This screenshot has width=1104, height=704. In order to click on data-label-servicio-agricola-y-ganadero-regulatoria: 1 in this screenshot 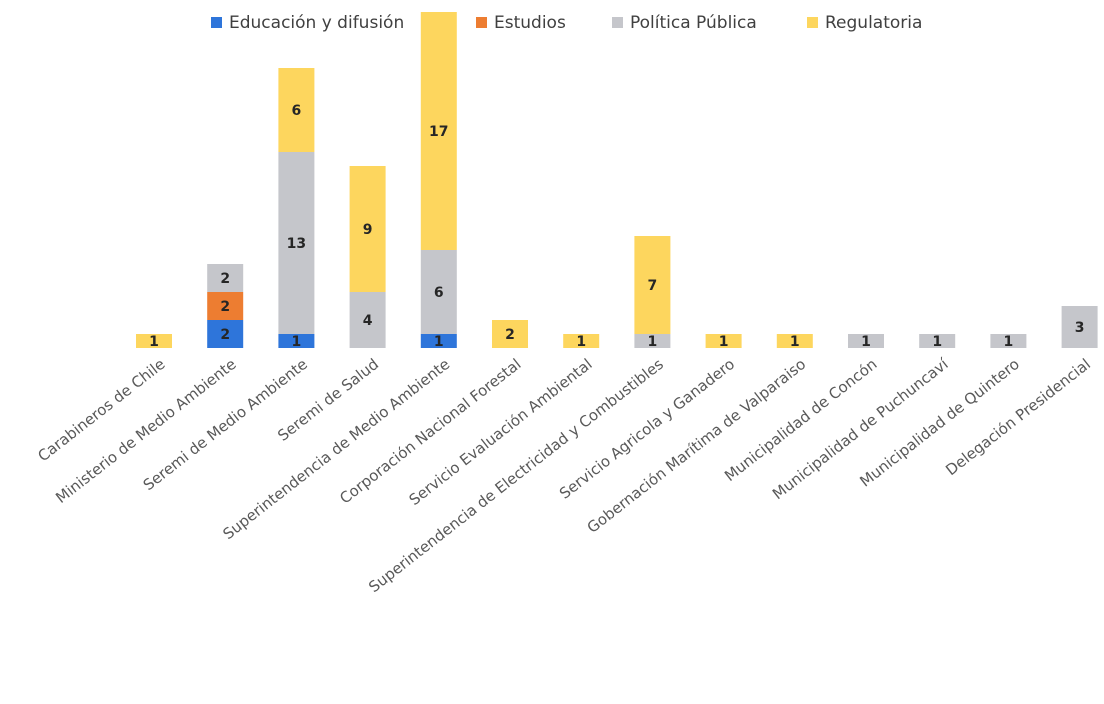, I will do `click(724, 342)`.